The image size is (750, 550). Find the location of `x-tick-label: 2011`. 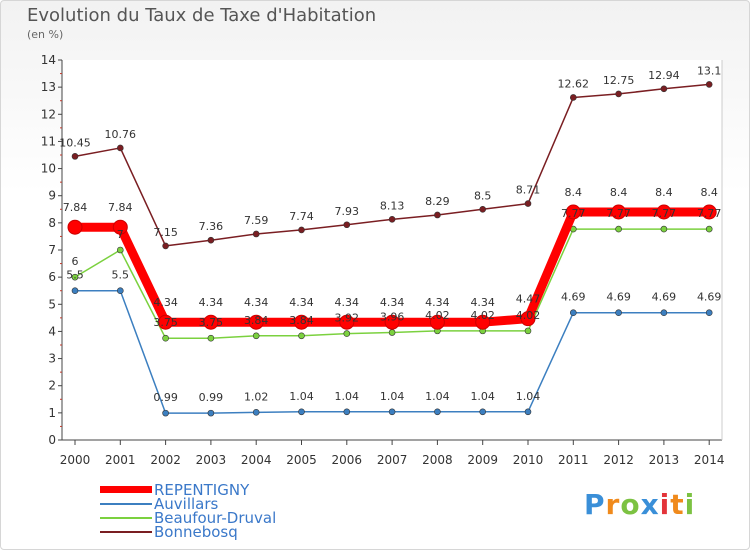

x-tick-label: 2011 is located at coordinates (573, 460).